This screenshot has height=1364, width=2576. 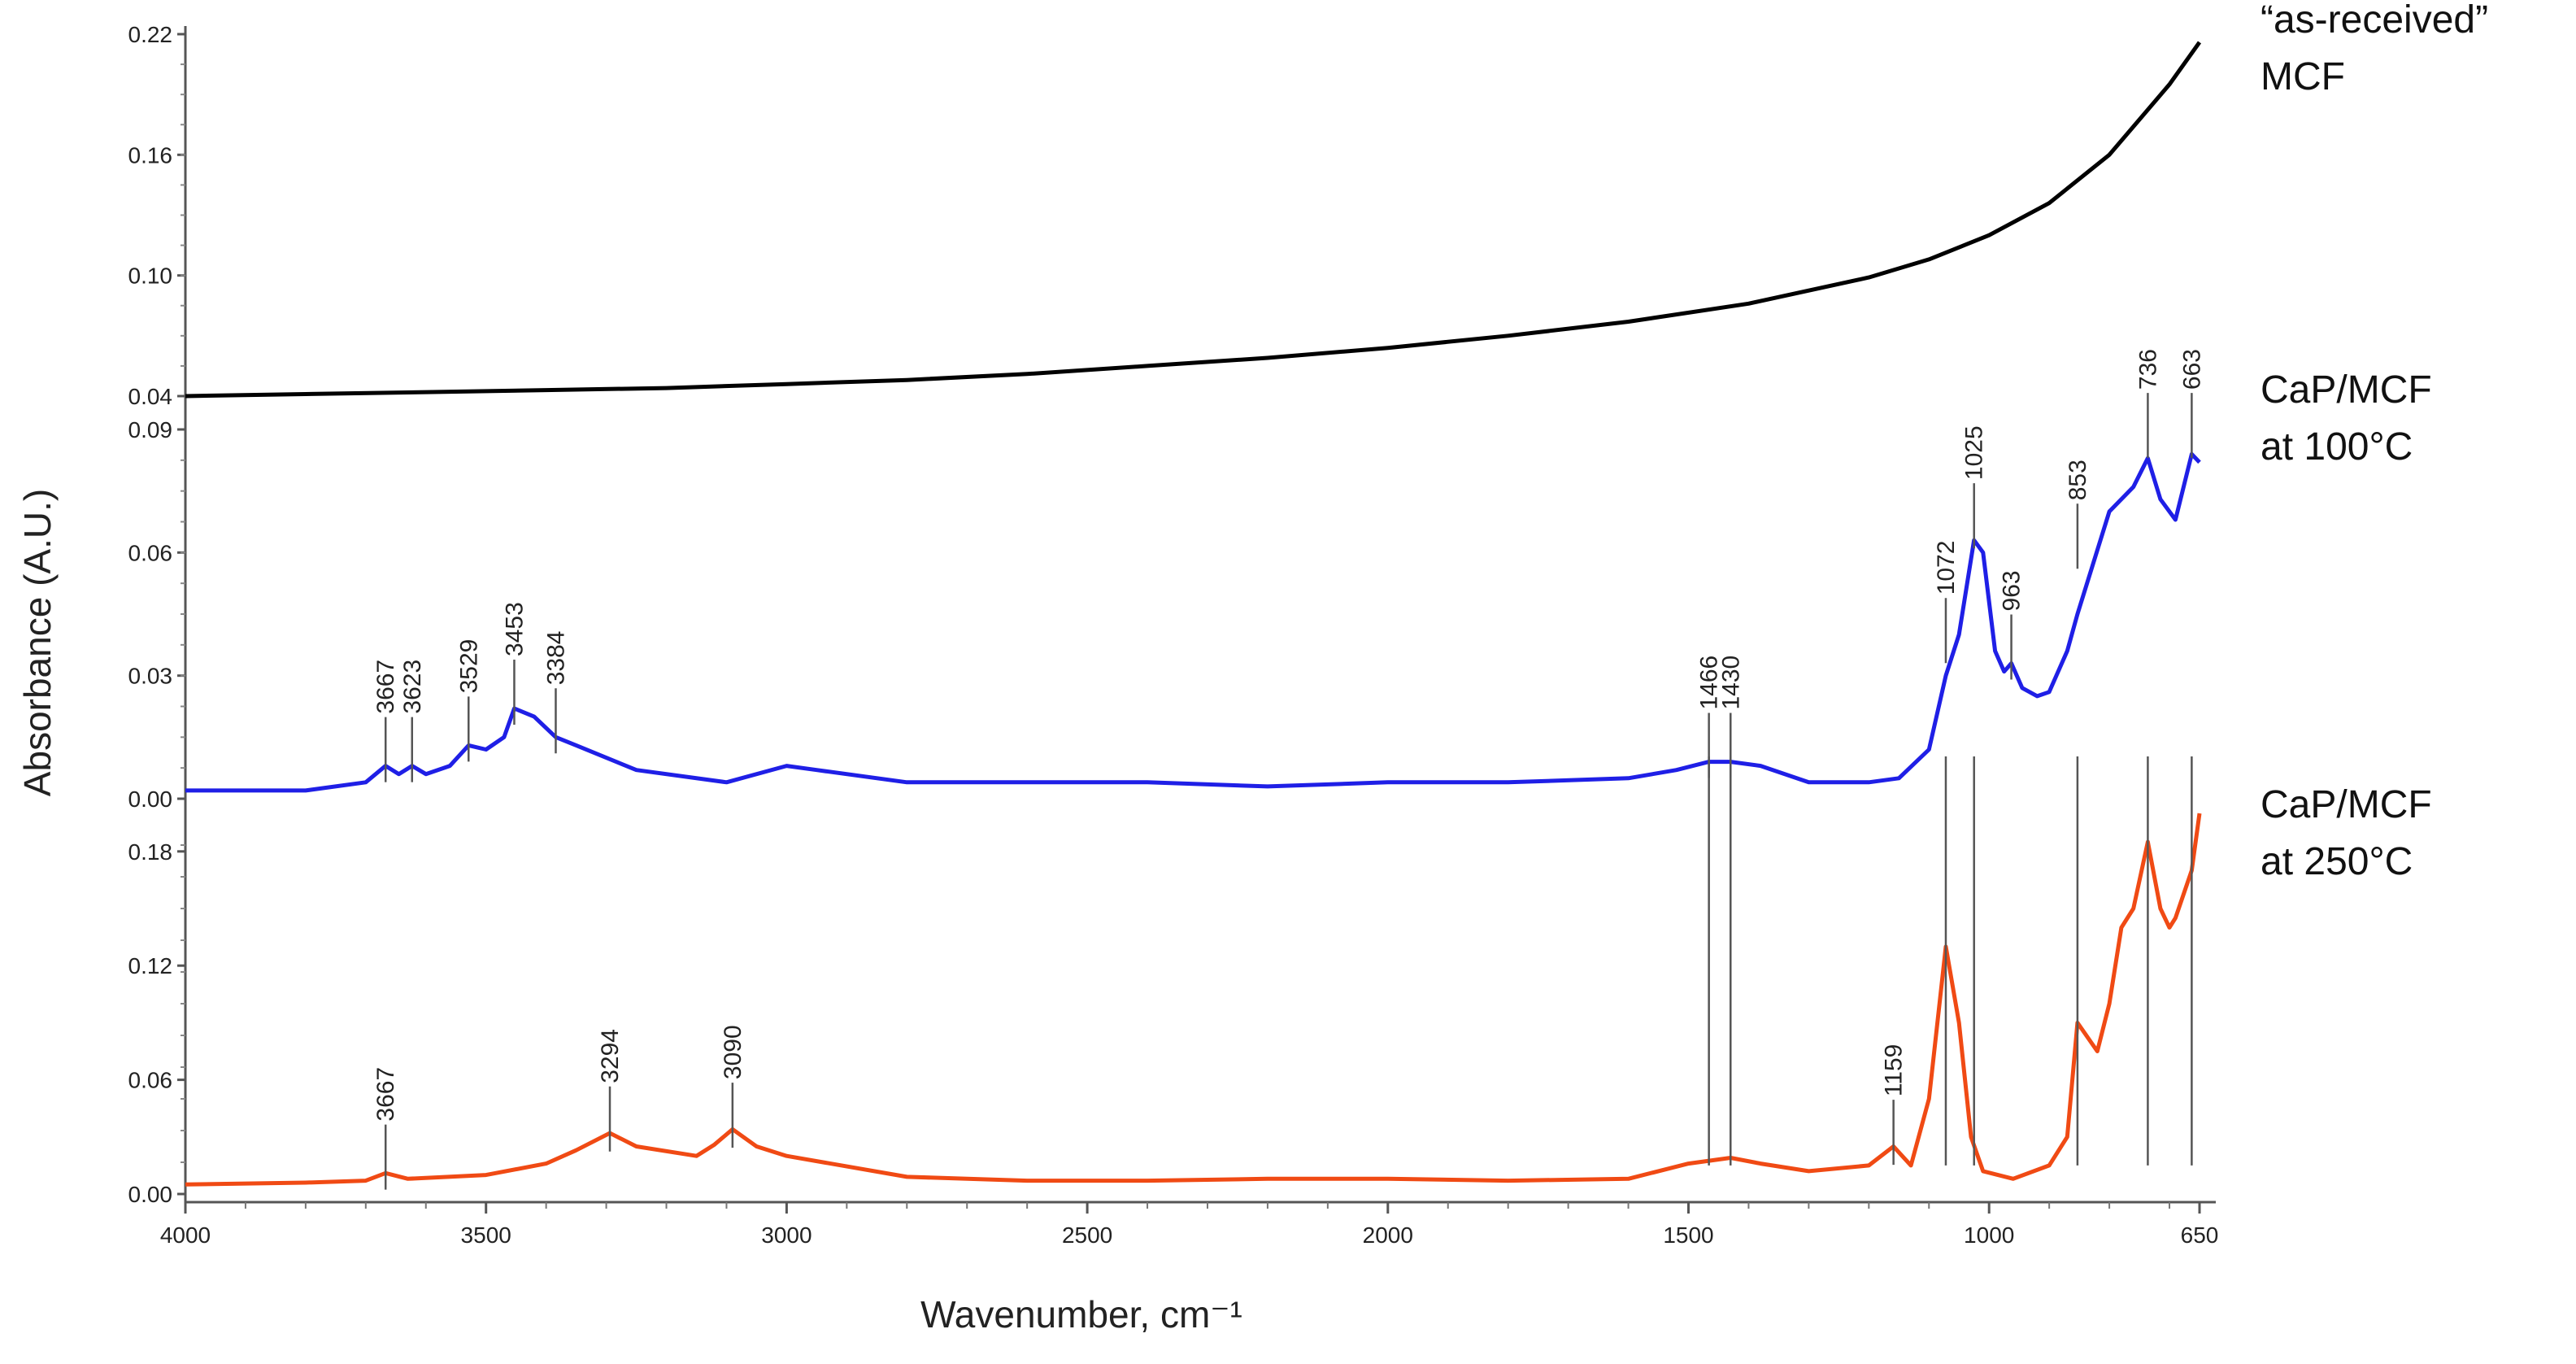 What do you see at coordinates (1087, 1235) in the screenshot?
I see `x-tick-label: 2500` at bounding box center [1087, 1235].